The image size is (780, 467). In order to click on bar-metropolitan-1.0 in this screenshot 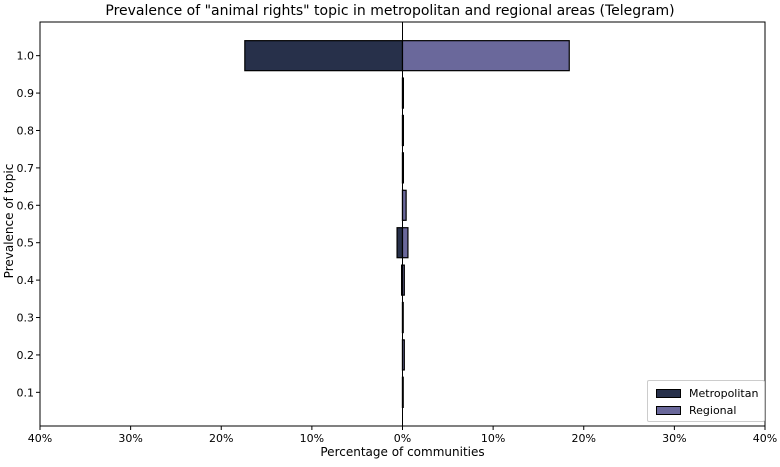, I will do `click(324, 56)`.